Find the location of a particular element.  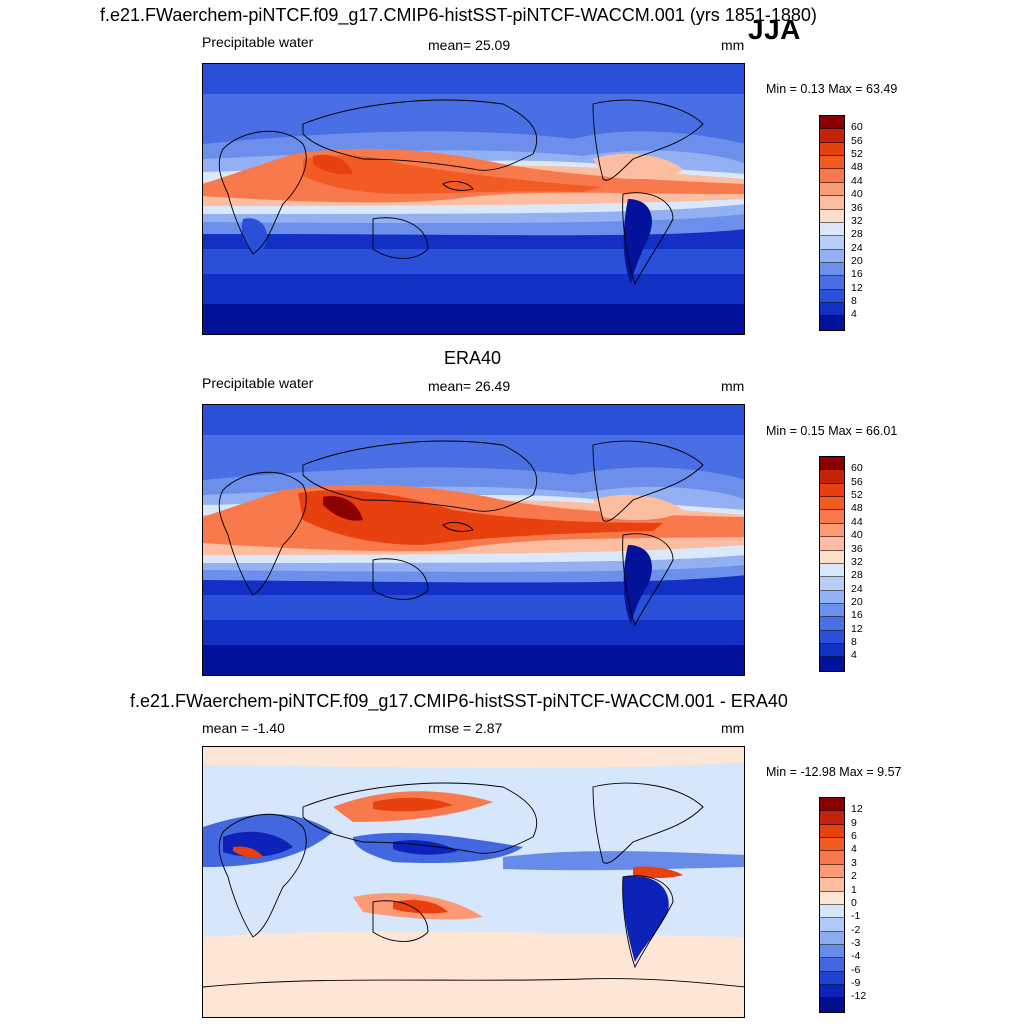

colorbar-tick-label: -3 is located at coordinates (856, 942).